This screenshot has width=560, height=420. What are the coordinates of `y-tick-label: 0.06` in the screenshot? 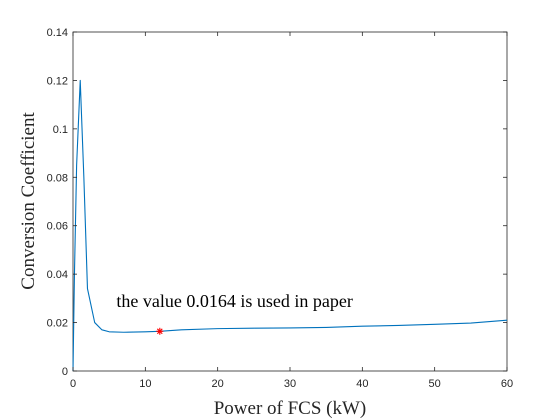 It's located at (57, 227).